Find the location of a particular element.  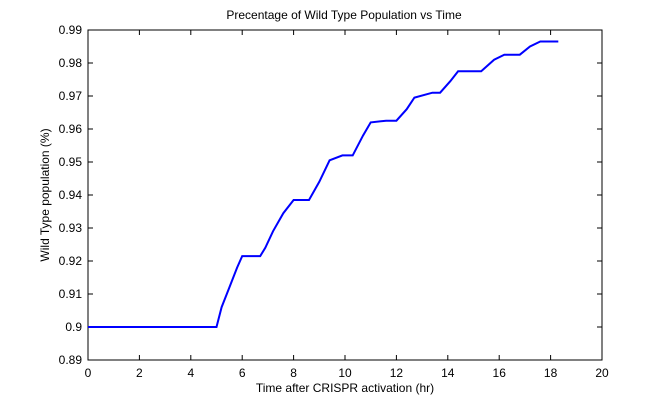

x-tick-label: 8 is located at coordinates (293, 373).